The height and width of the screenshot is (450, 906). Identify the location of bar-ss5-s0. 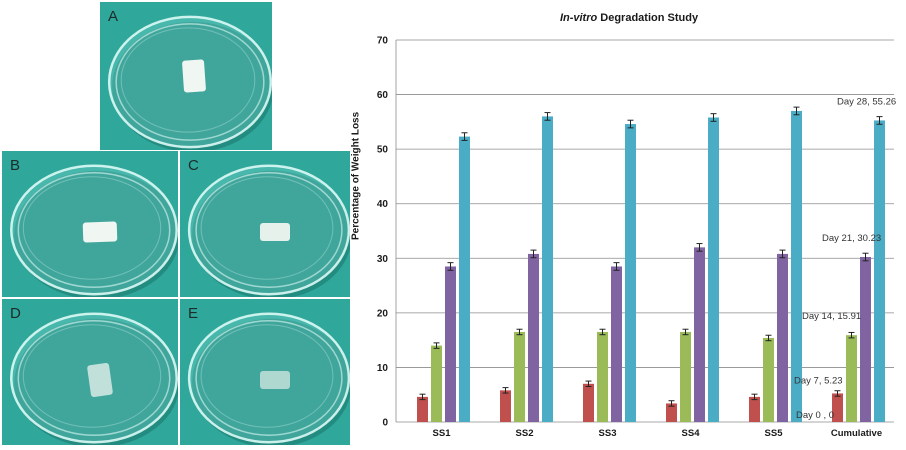
(754, 409).